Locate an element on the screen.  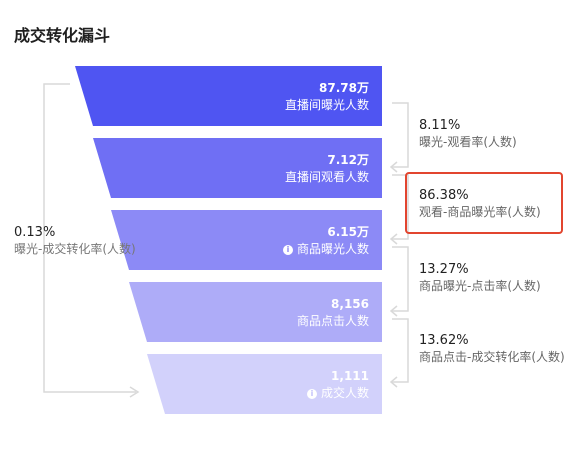
rate-2-name: 观看-商品曝光率(人数) is located at coordinates (480, 212).